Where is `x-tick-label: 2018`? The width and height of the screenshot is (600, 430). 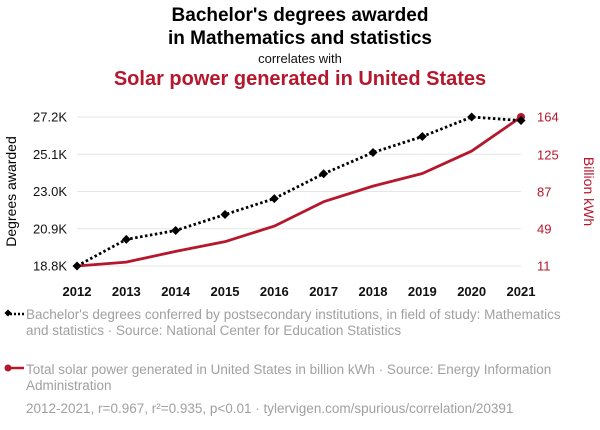
x-tick-label: 2018 is located at coordinates (373, 291).